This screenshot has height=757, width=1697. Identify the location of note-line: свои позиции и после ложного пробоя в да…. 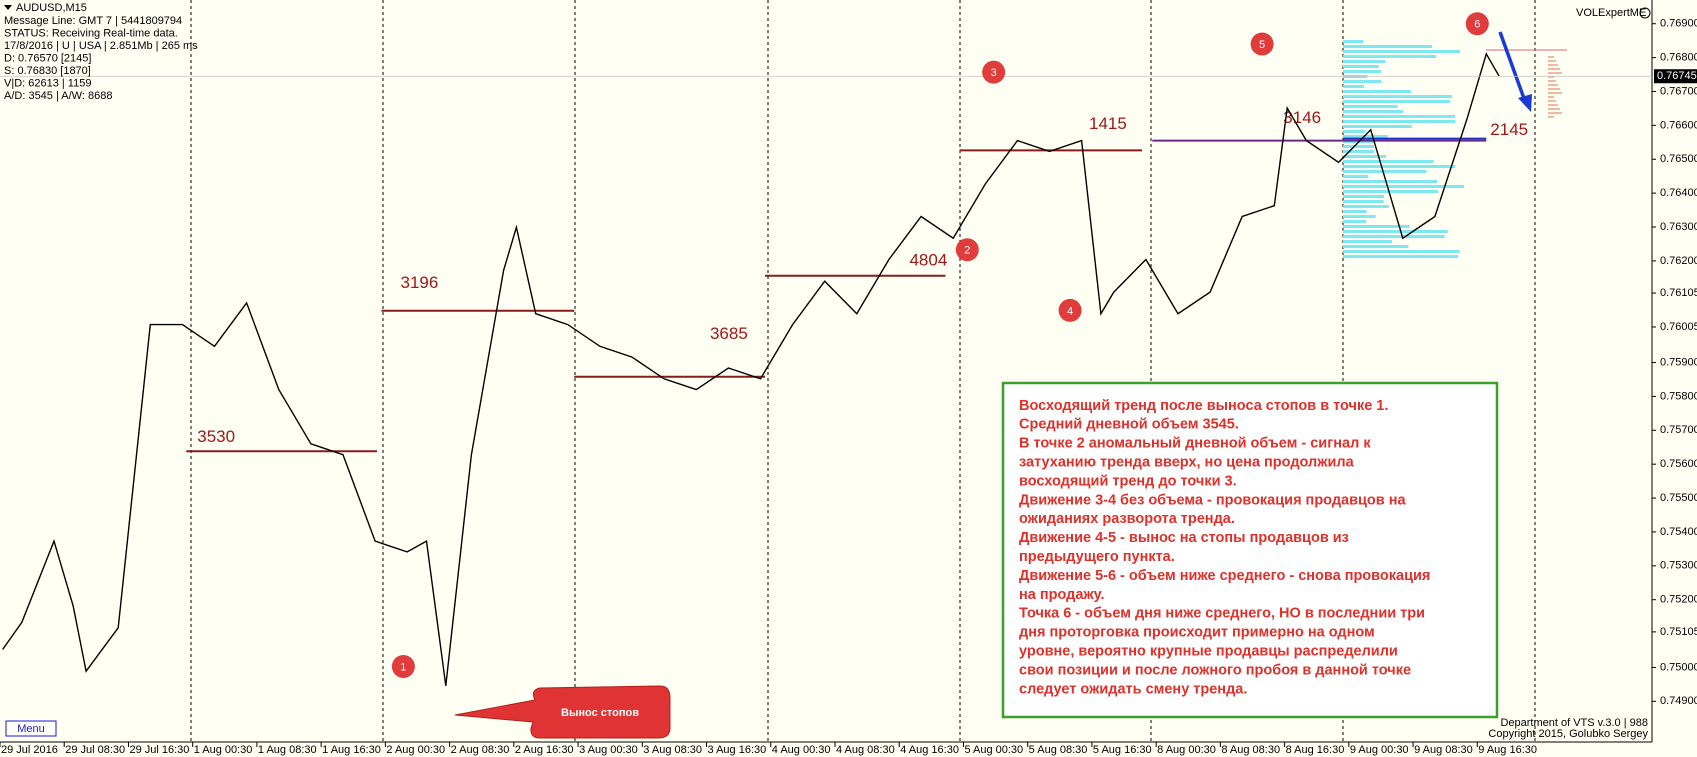
(1215, 670).